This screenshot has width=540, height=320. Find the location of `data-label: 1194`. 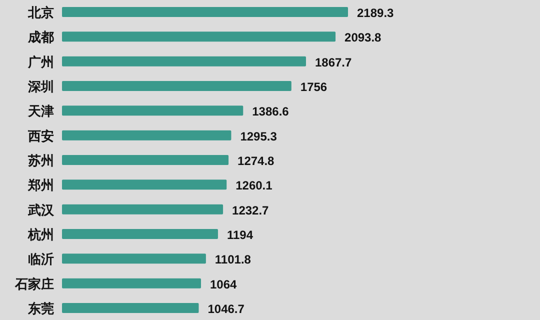

data-label: 1194 is located at coordinates (240, 235).